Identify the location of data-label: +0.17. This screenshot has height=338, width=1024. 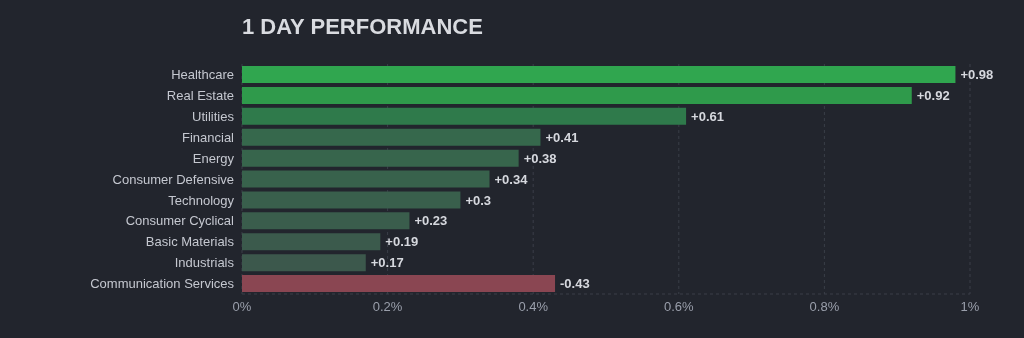
(387, 263).